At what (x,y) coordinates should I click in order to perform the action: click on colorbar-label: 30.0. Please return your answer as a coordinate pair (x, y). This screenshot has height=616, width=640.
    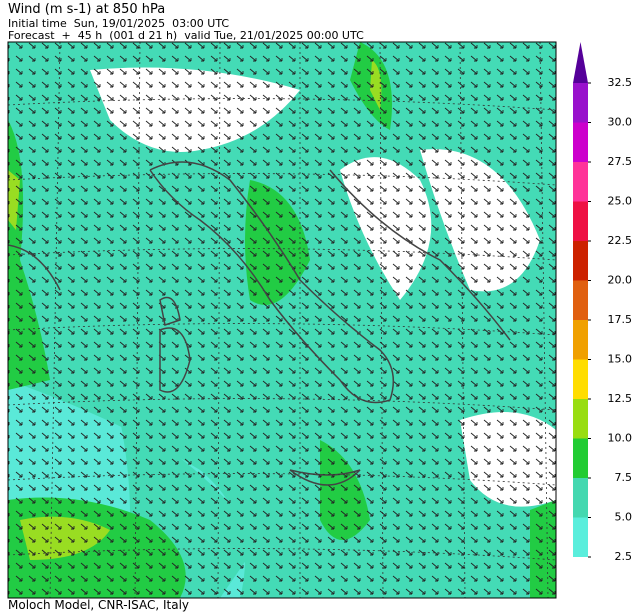
    Looking at the image, I should click on (620, 122).